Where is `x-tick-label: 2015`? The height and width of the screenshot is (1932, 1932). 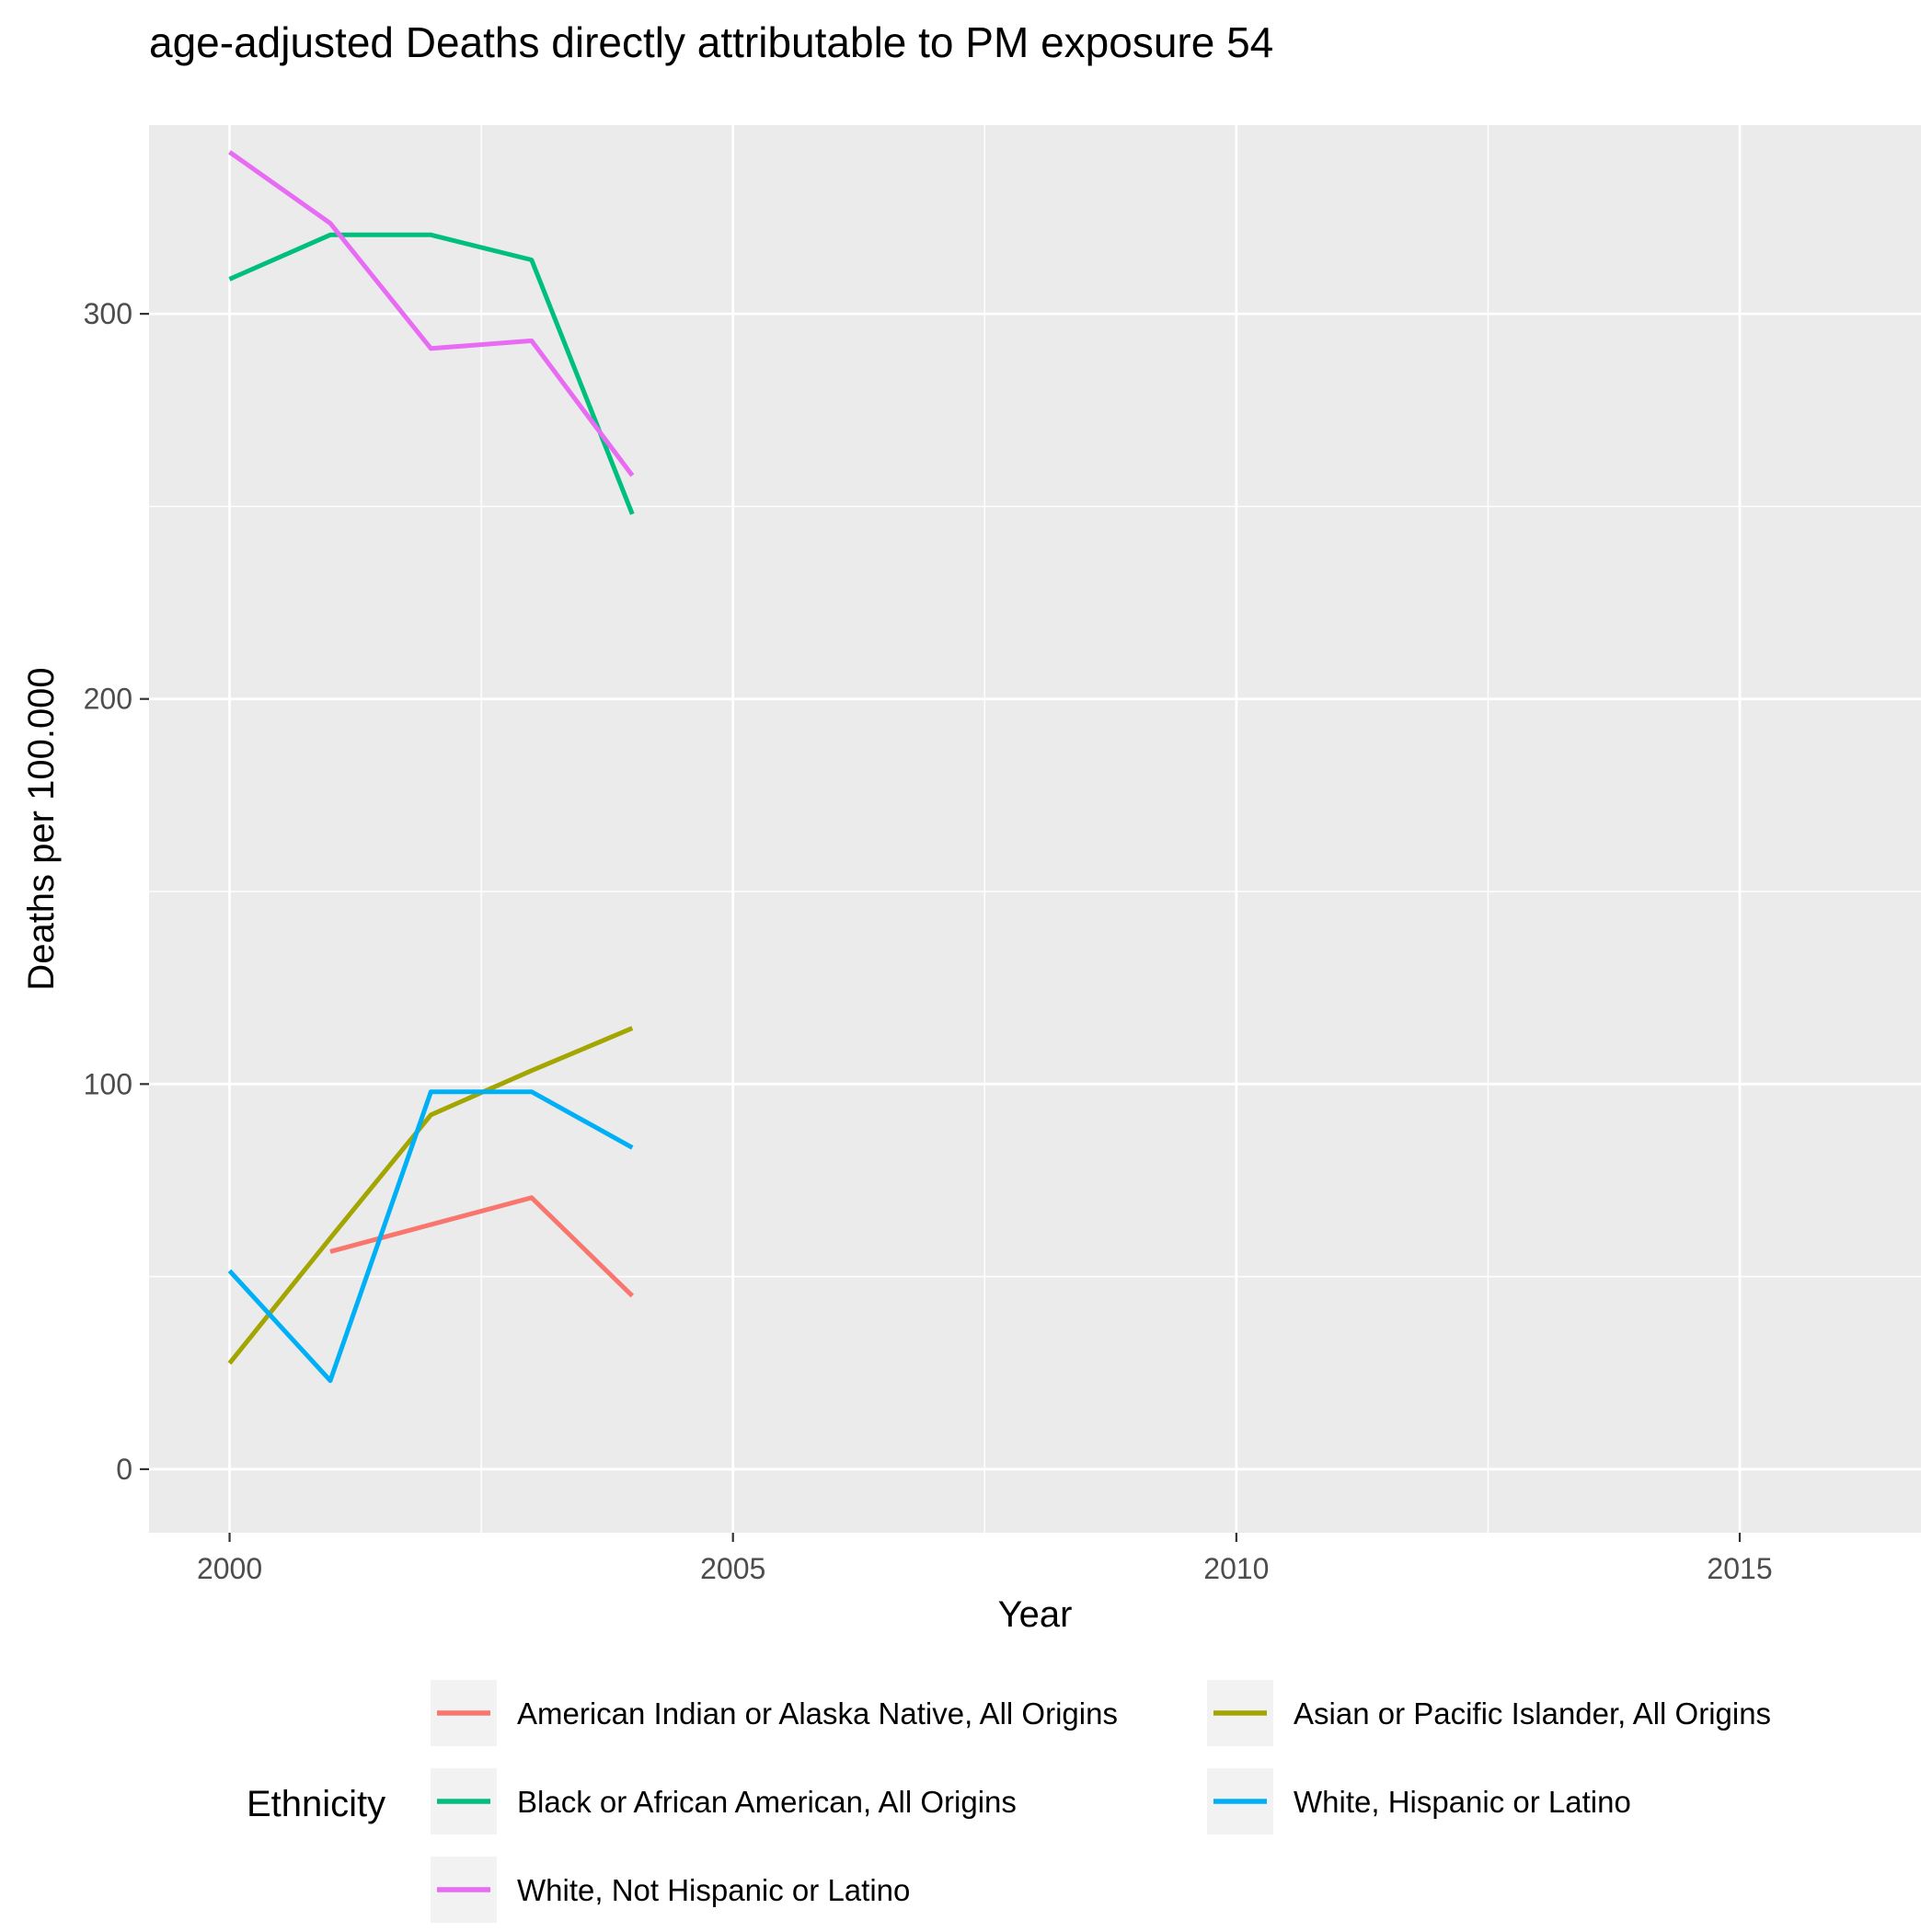 x-tick-label: 2015 is located at coordinates (1739, 1568).